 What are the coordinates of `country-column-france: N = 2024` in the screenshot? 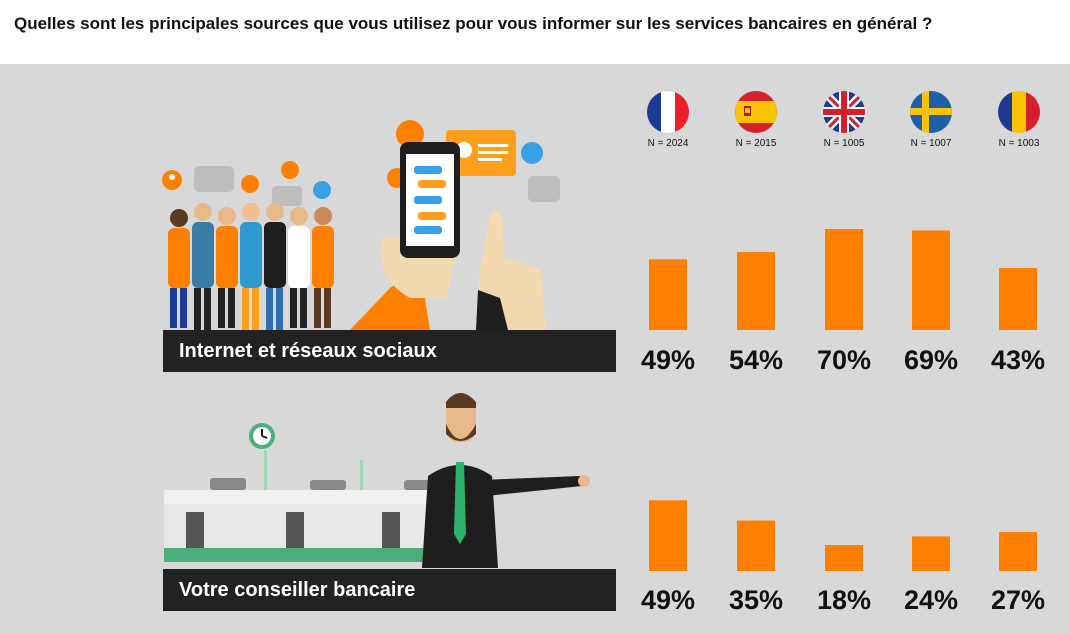 It's located at (668, 119).